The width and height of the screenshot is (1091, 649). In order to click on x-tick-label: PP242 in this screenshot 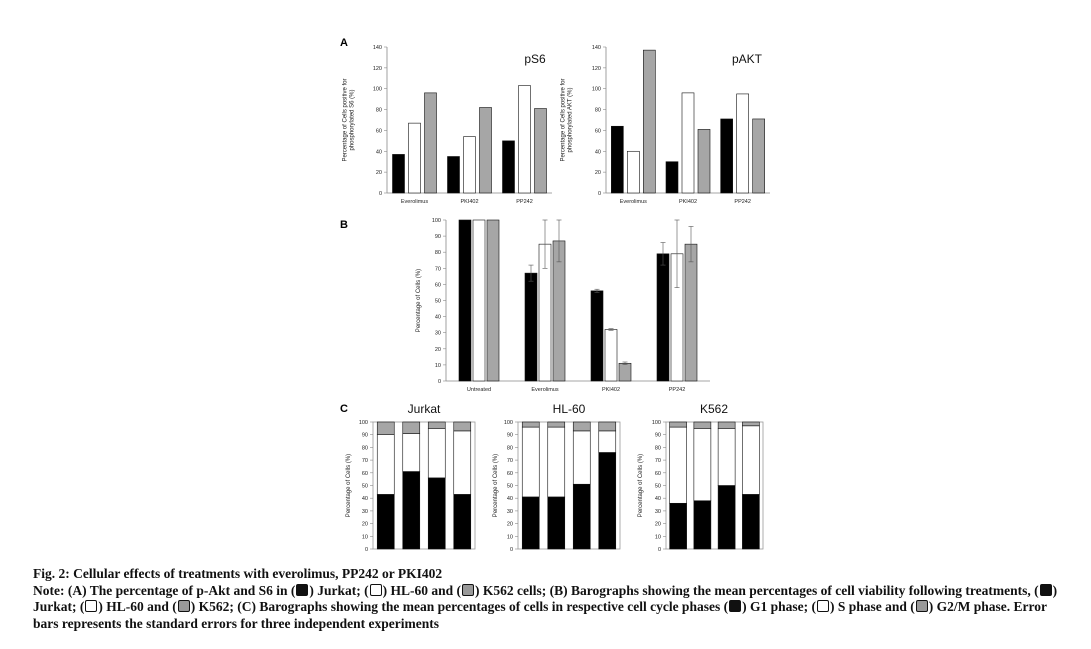, I will do `click(742, 202)`.